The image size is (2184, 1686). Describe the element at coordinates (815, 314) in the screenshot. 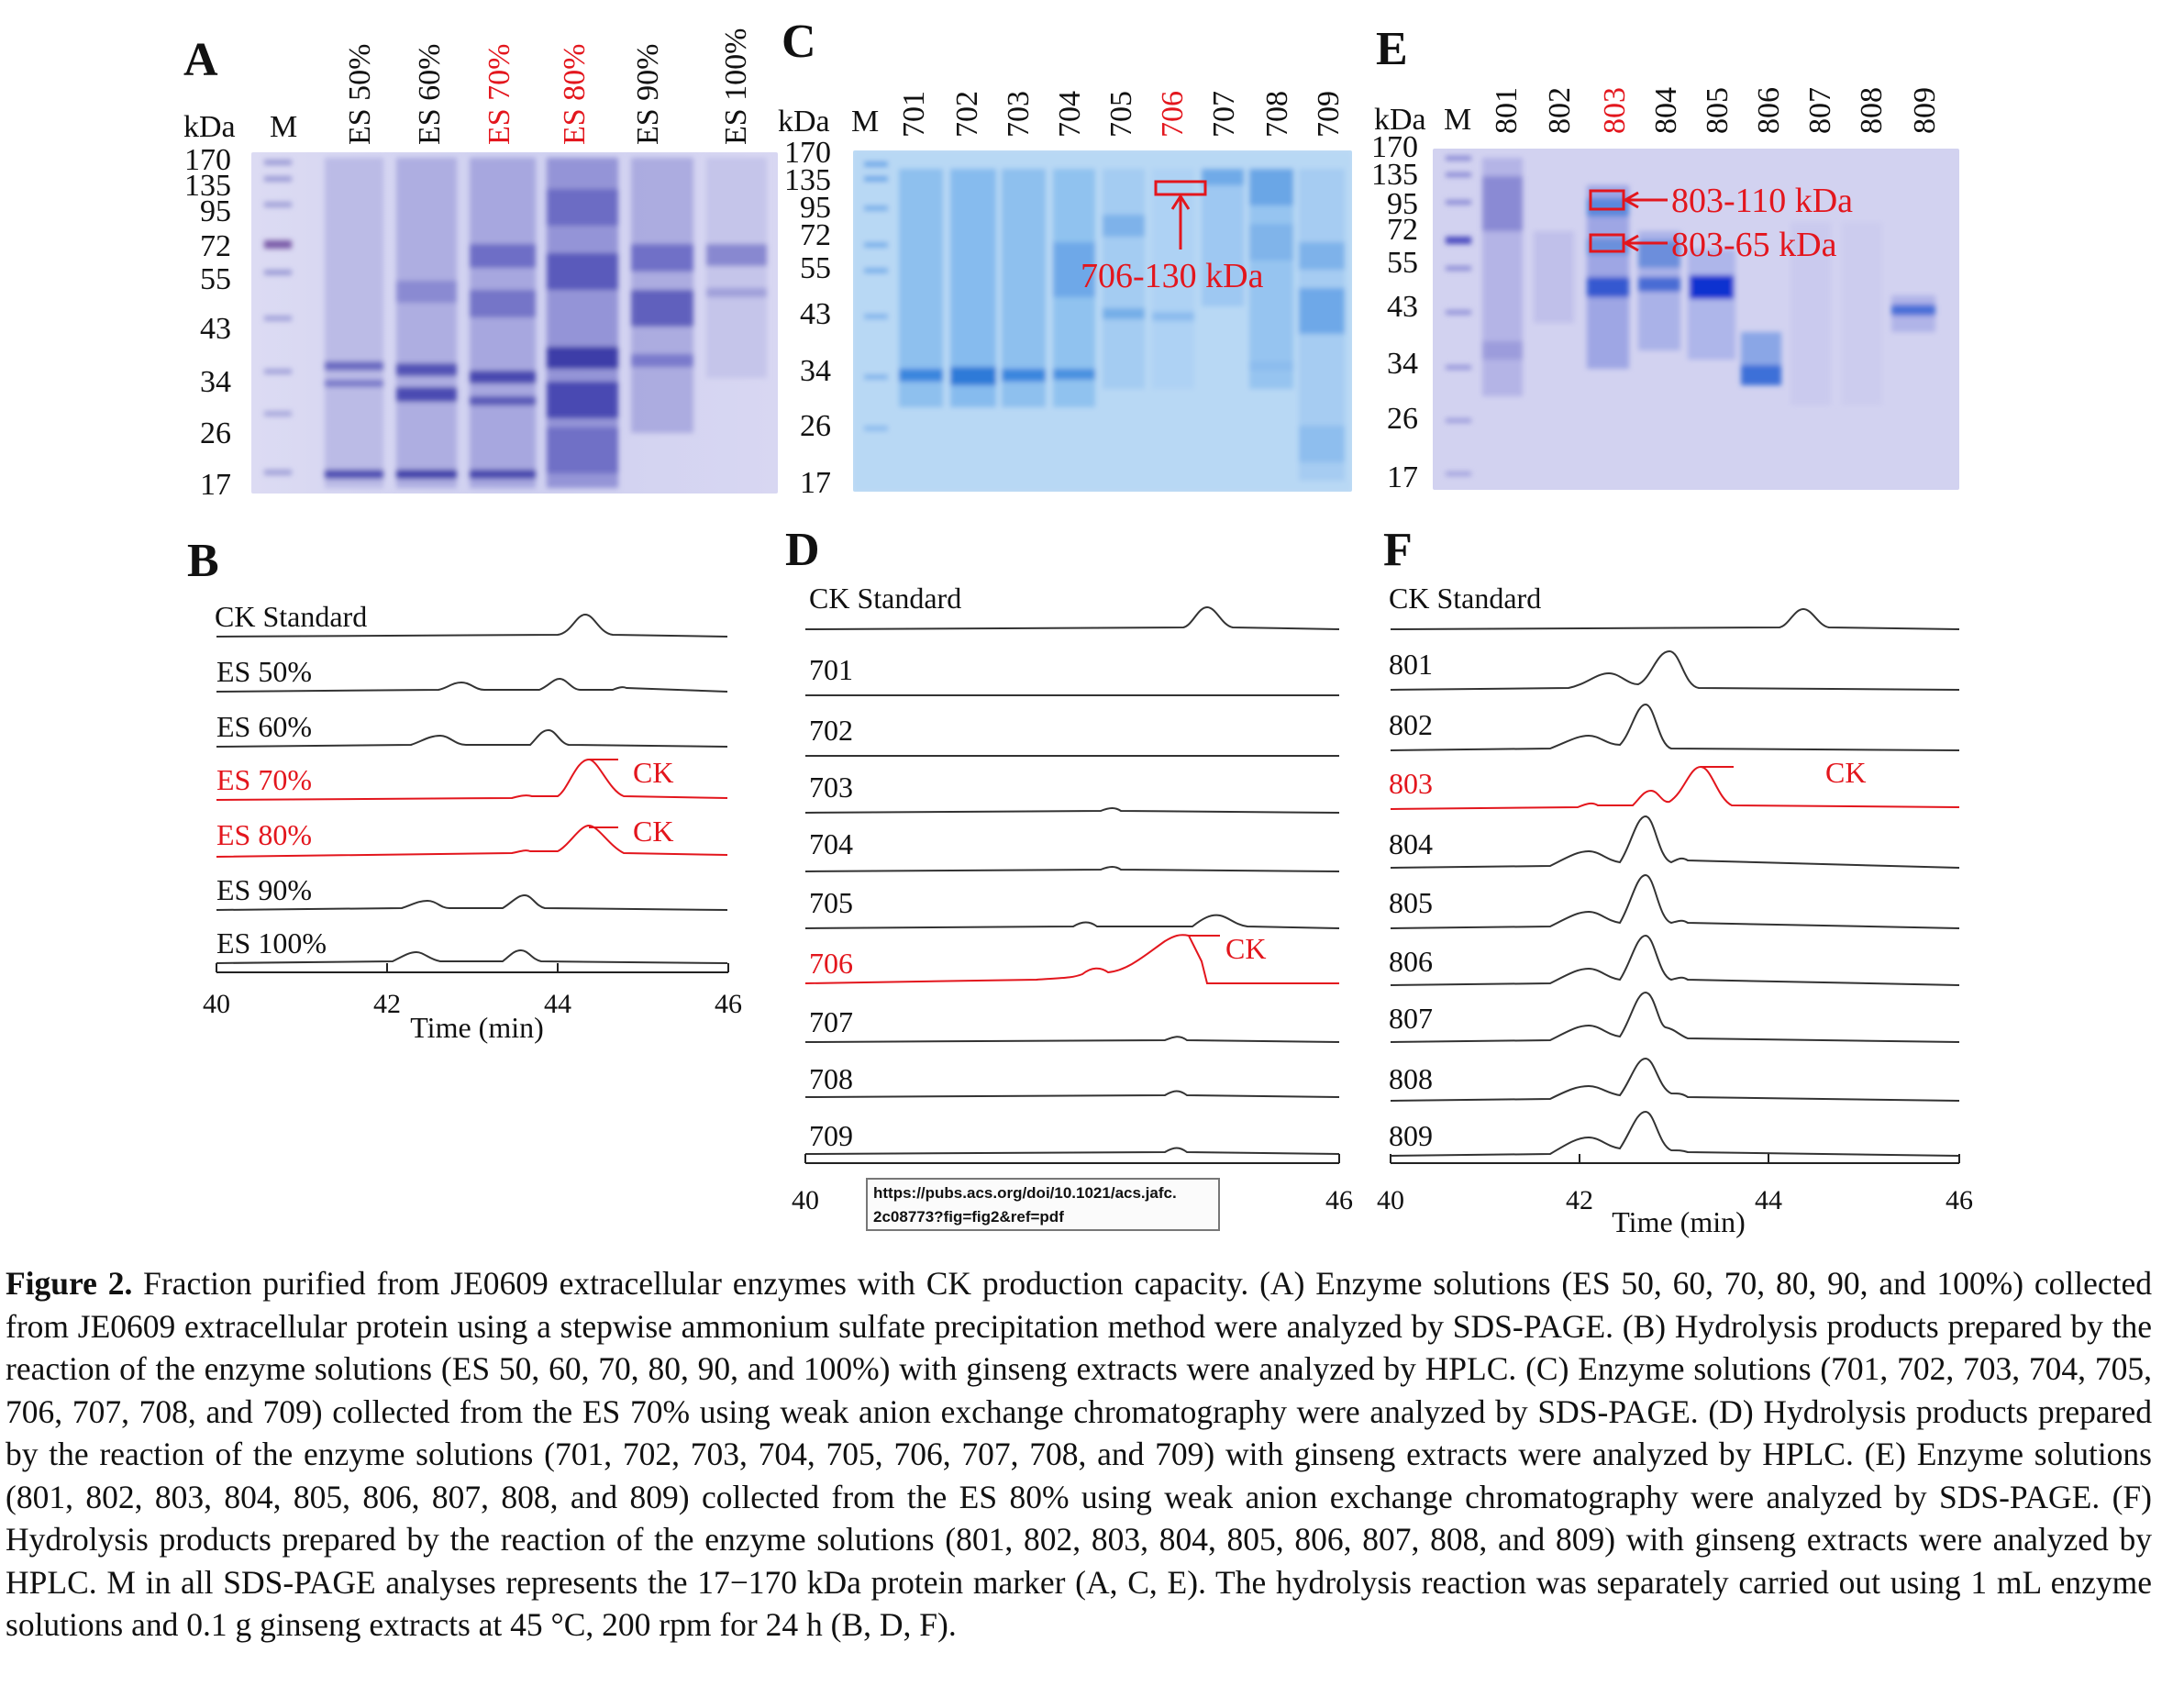

I see `mw-43-c: 43` at that location.